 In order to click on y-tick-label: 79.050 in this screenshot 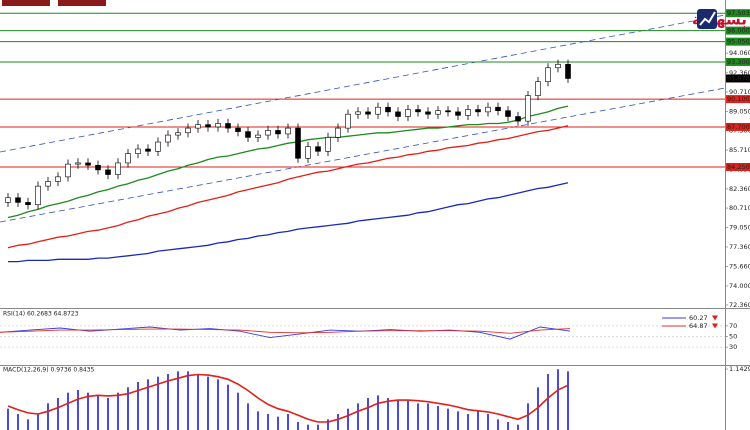, I will do `click(739, 227)`.